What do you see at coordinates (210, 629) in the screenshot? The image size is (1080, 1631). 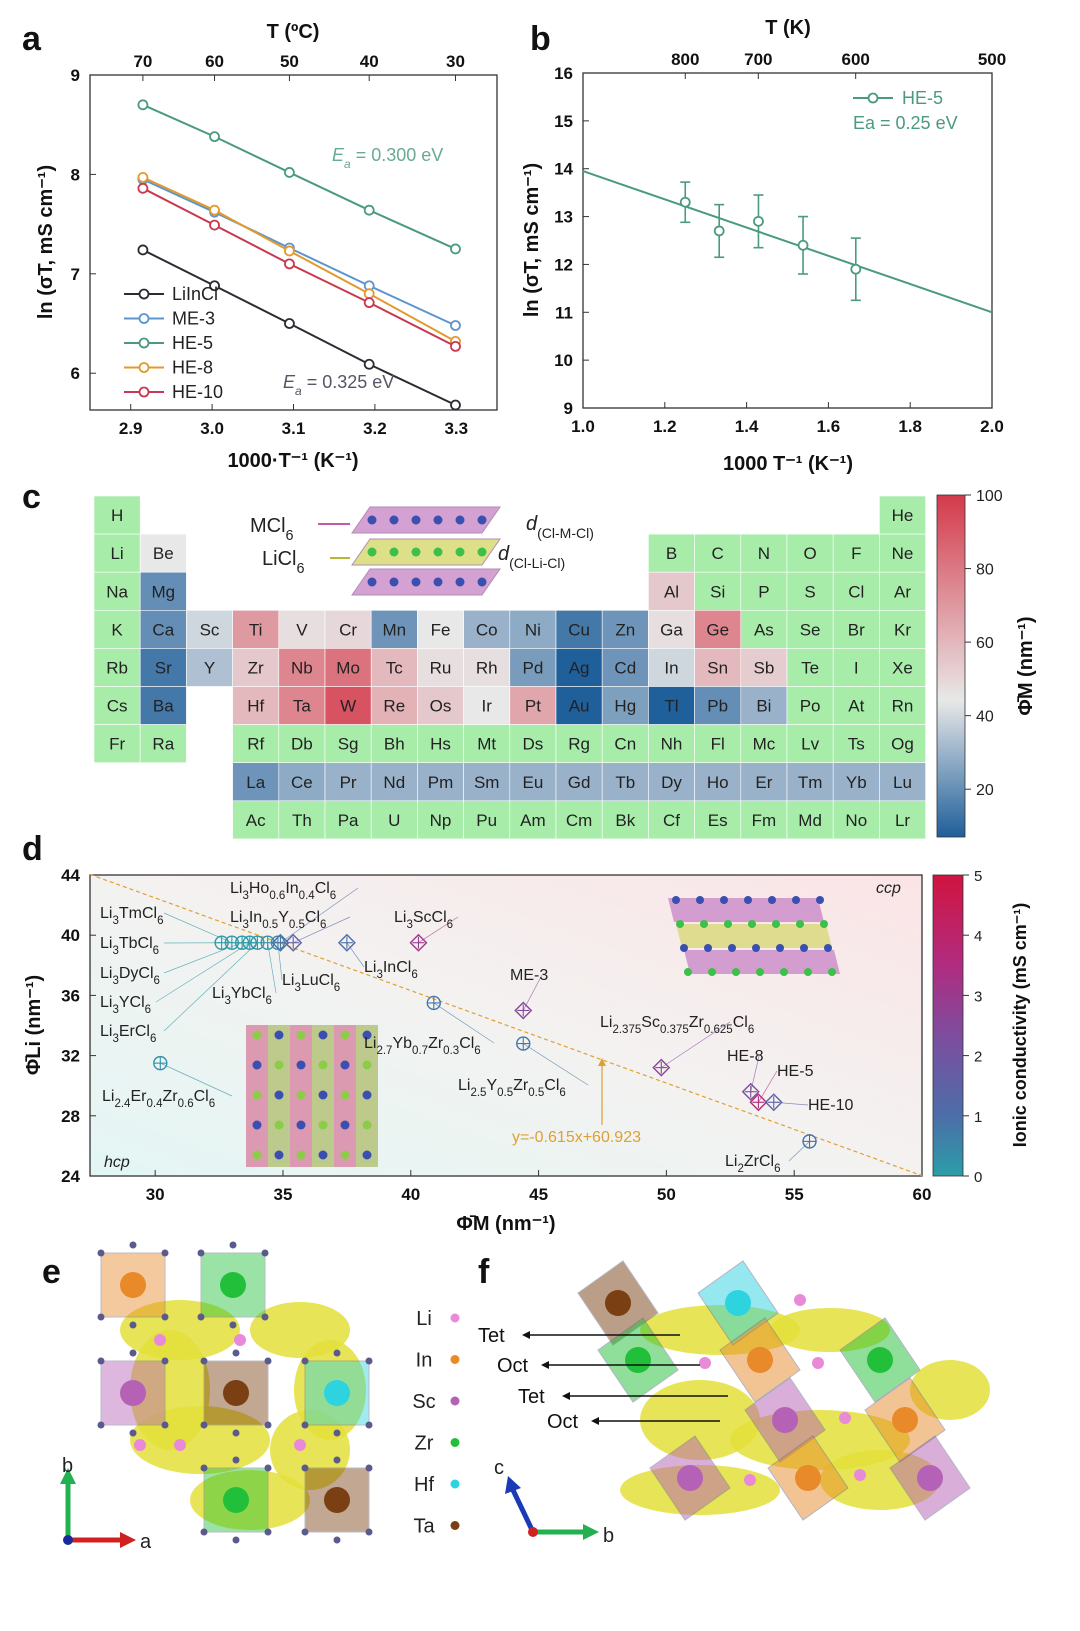 I see `element-symbol: Sc` at bounding box center [210, 629].